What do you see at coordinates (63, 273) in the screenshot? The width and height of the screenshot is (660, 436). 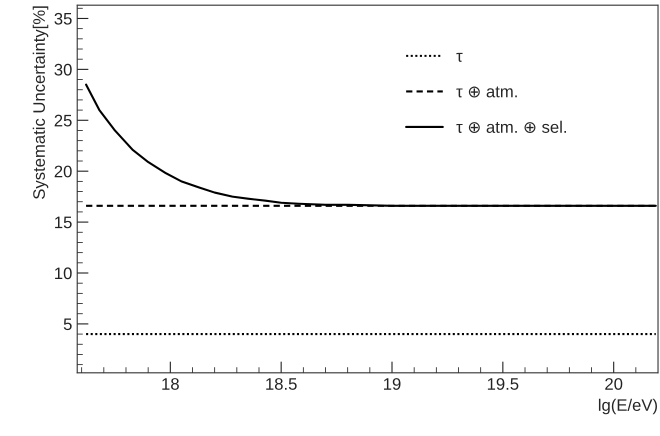 I see `y-tick-label: 10` at bounding box center [63, 273].